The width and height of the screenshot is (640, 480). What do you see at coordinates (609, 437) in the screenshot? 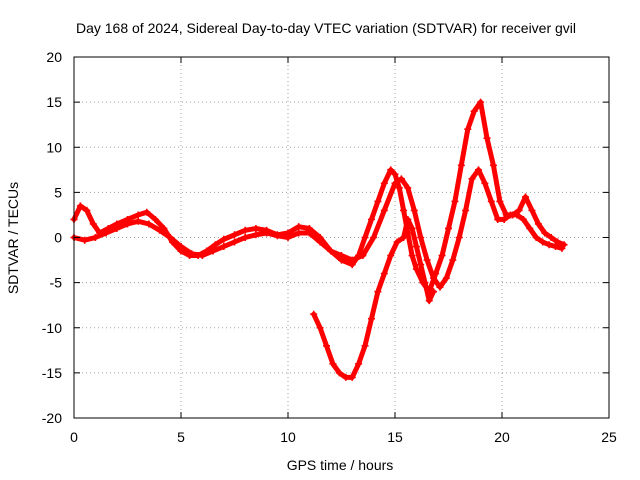
I see `x-tick-label: 25` at bounding box center [609, 437].